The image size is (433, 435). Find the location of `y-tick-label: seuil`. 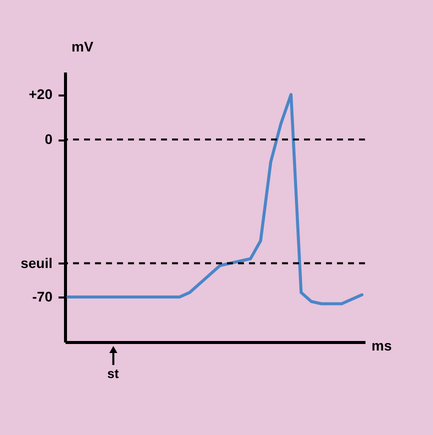

y-tick-label: seuil is located at coordinates (36, 262).